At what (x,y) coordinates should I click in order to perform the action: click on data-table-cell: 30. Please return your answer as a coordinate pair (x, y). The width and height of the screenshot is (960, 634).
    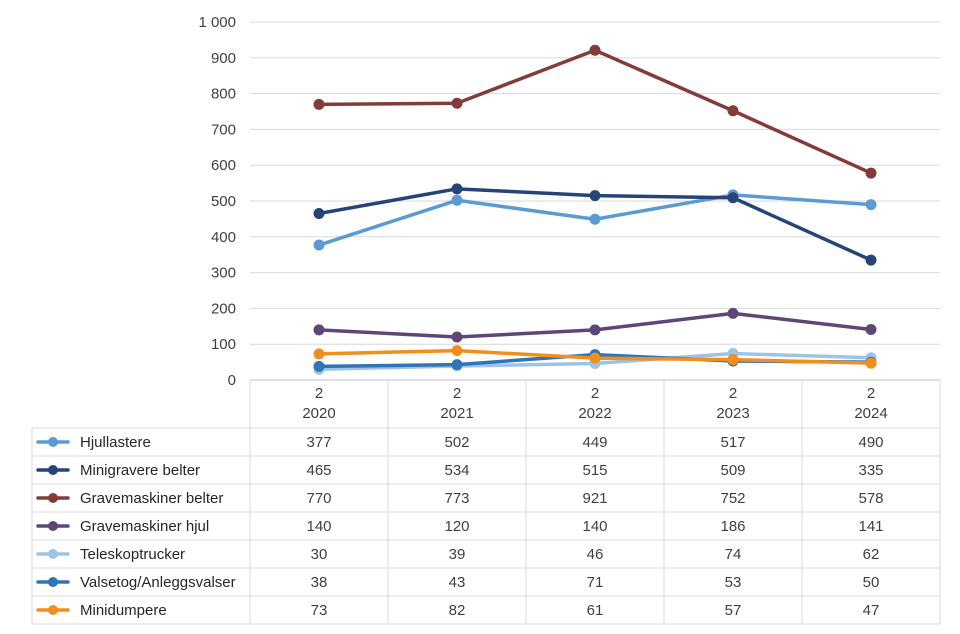
    Looking at the image, I should click on (319, 554).